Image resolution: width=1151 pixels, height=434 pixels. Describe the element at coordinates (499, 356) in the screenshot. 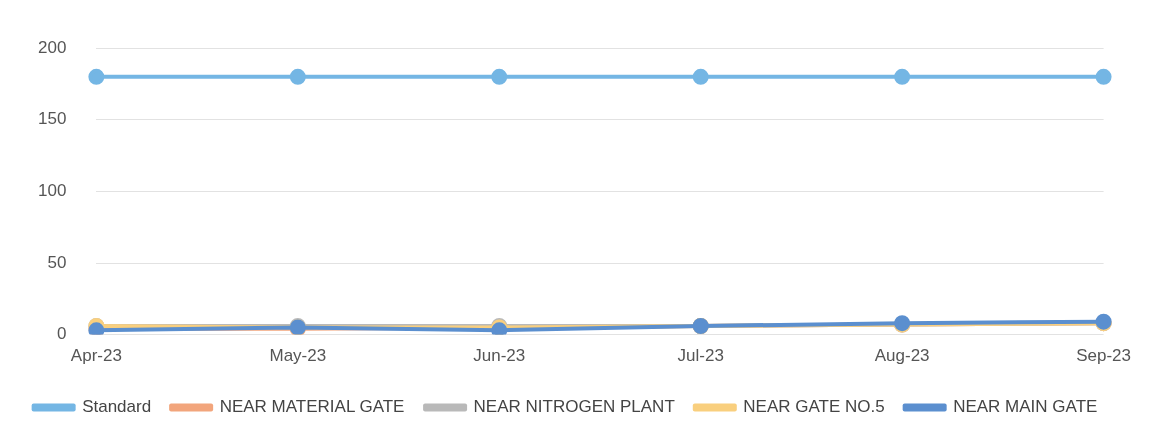

I see `x-tick-label: Jun-23` at that location.